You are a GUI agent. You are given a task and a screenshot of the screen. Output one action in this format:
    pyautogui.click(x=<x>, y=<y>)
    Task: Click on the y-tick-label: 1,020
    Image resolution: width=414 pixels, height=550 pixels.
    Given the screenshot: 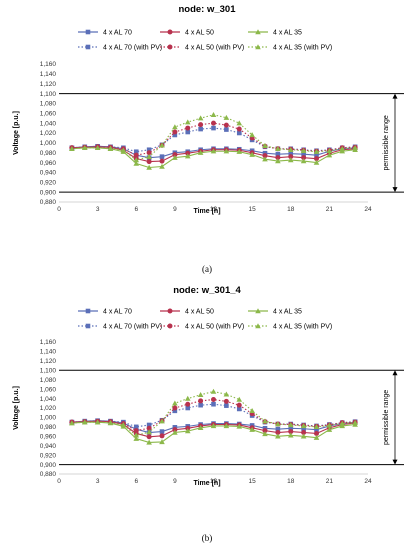 What is the action you would take?
    pyautogui.click(x=48, y=408)
    